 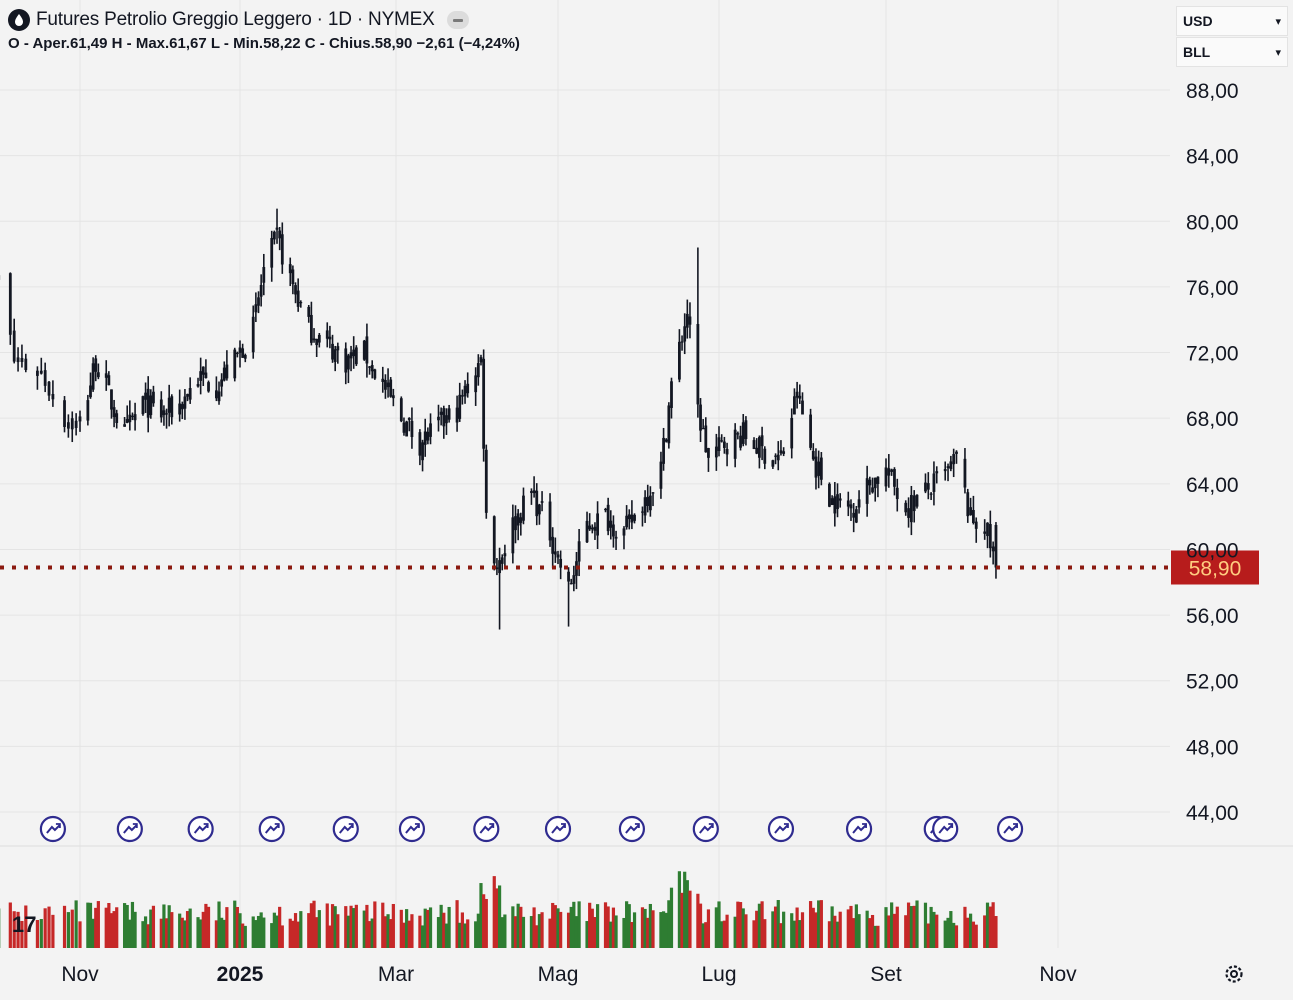 I want to click on gear-icon, so click(x=1234, y=974).